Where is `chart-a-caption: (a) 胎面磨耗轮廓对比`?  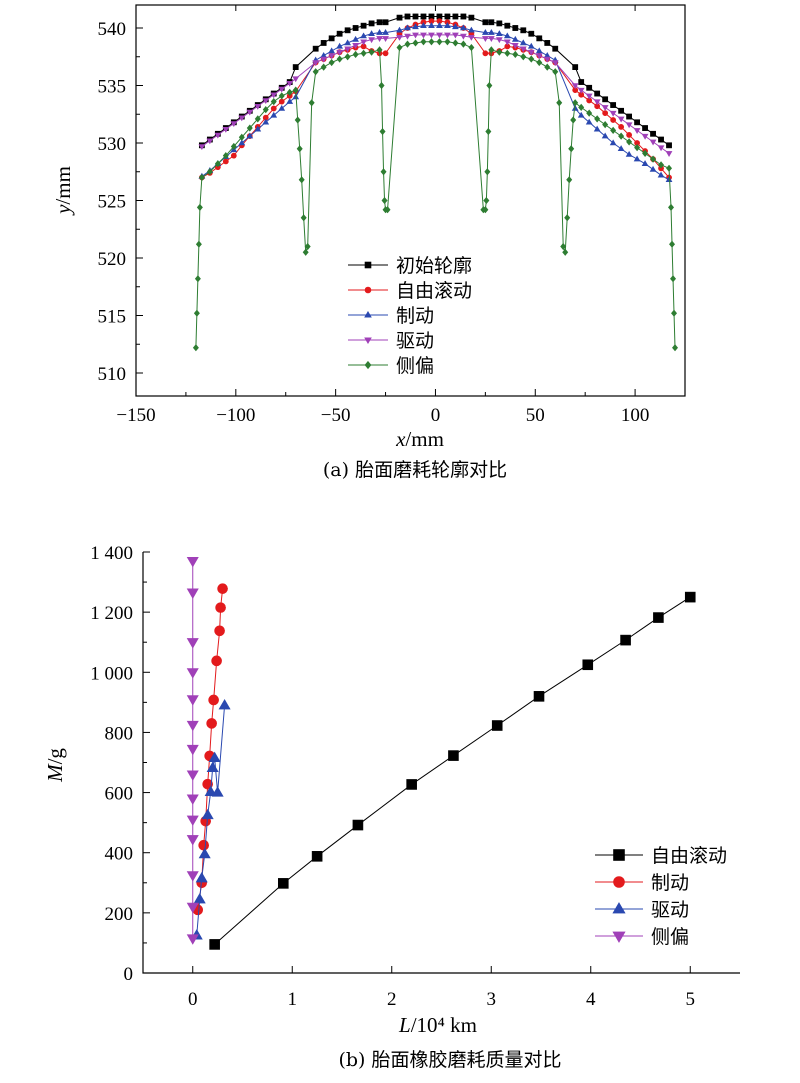
chart-a-caption: (a) 胎面磨耗轮廓对比 is located at coordinates (415, 470).